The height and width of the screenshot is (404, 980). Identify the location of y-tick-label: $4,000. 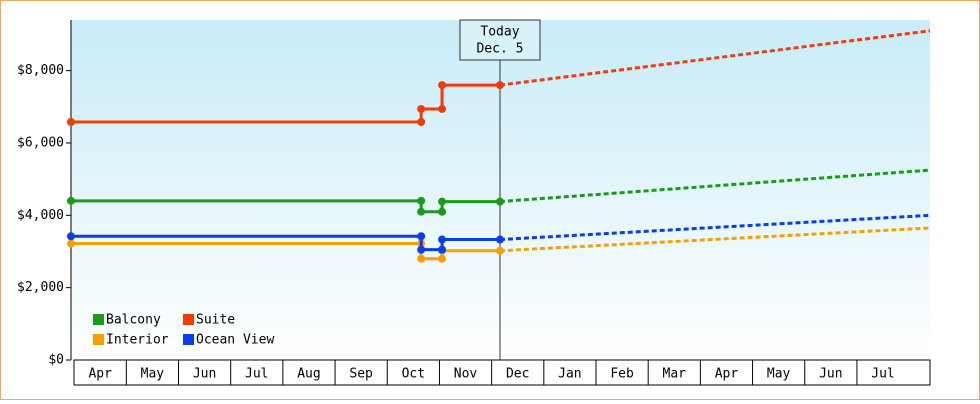
(40, 215).